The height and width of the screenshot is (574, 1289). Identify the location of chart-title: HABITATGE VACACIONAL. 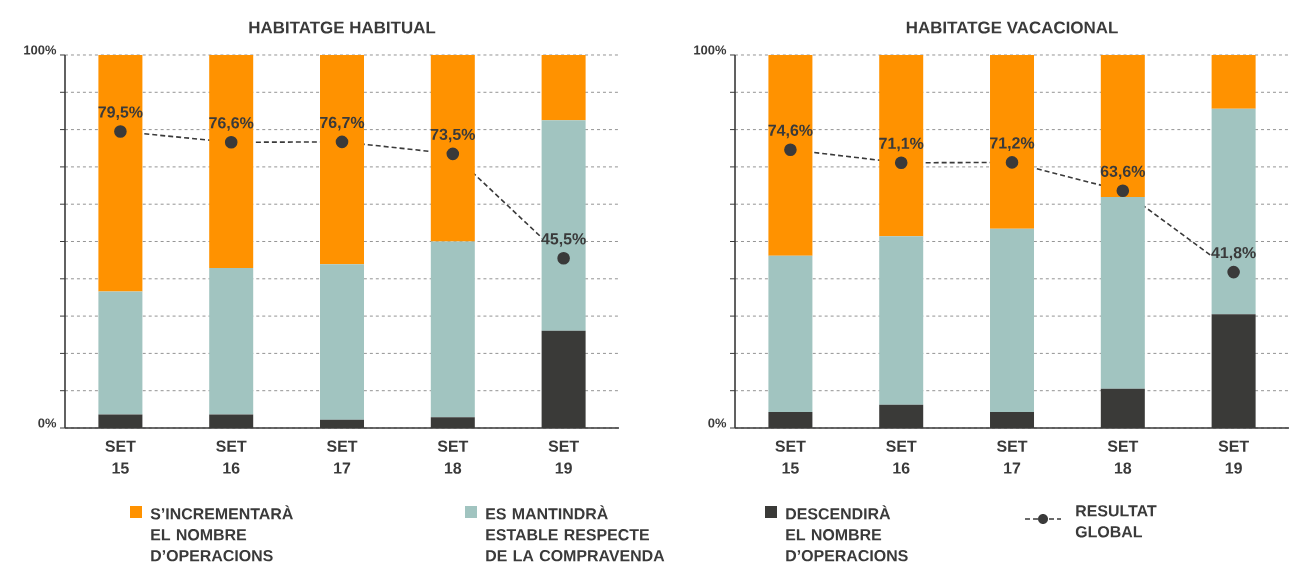
(1012, 27).